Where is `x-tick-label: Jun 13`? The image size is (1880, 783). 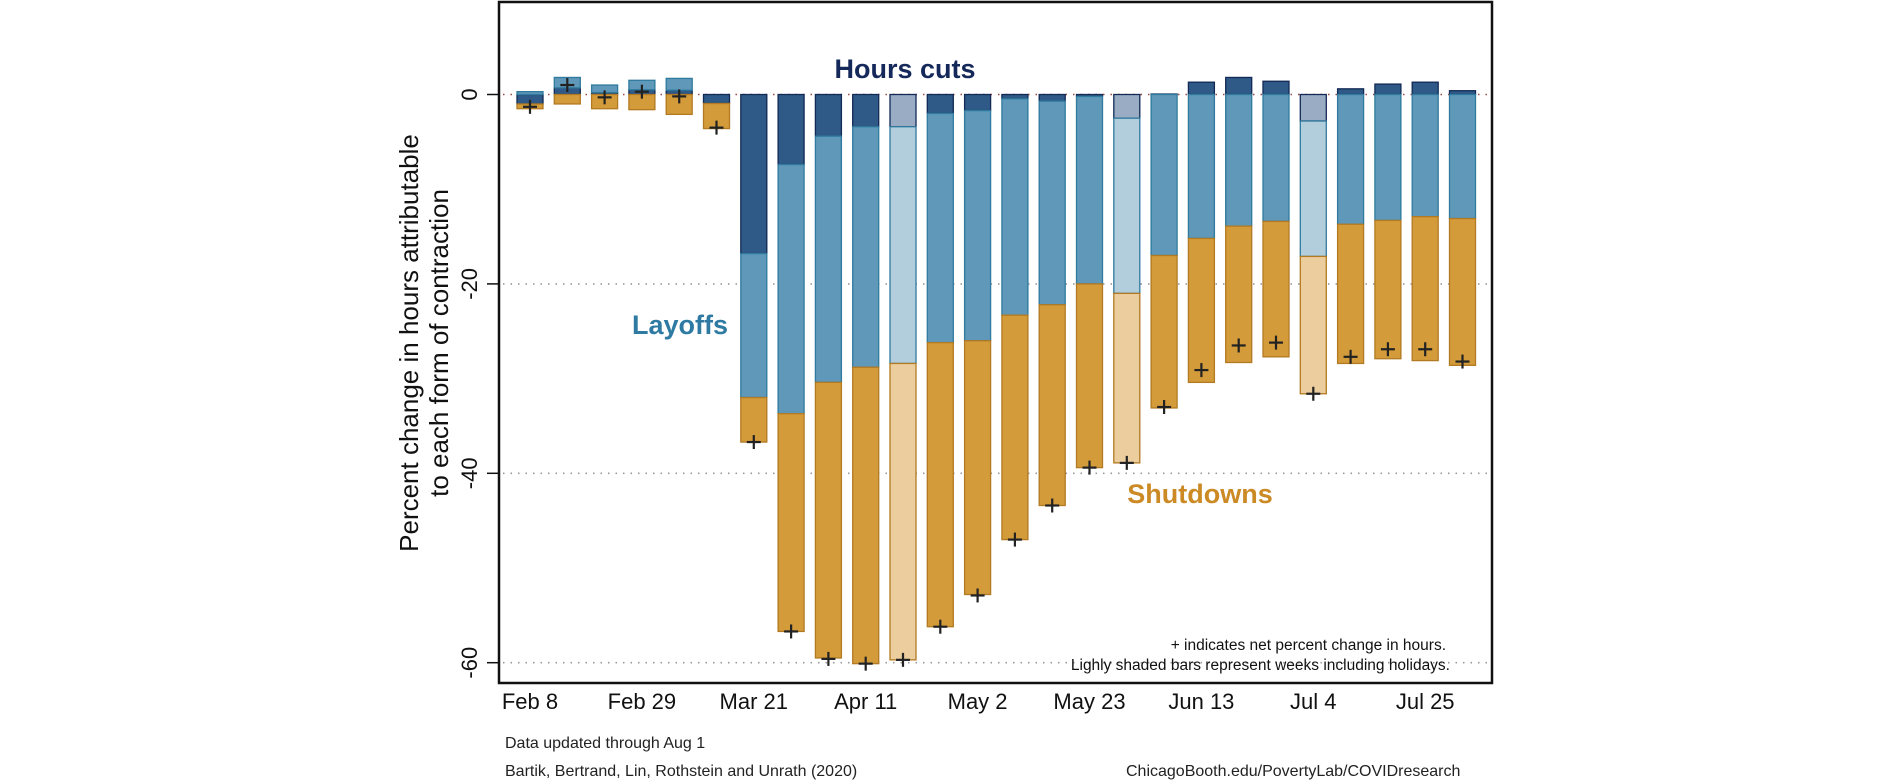
x-tick-label: Jun 13 is located at coordinates (1201, 701).